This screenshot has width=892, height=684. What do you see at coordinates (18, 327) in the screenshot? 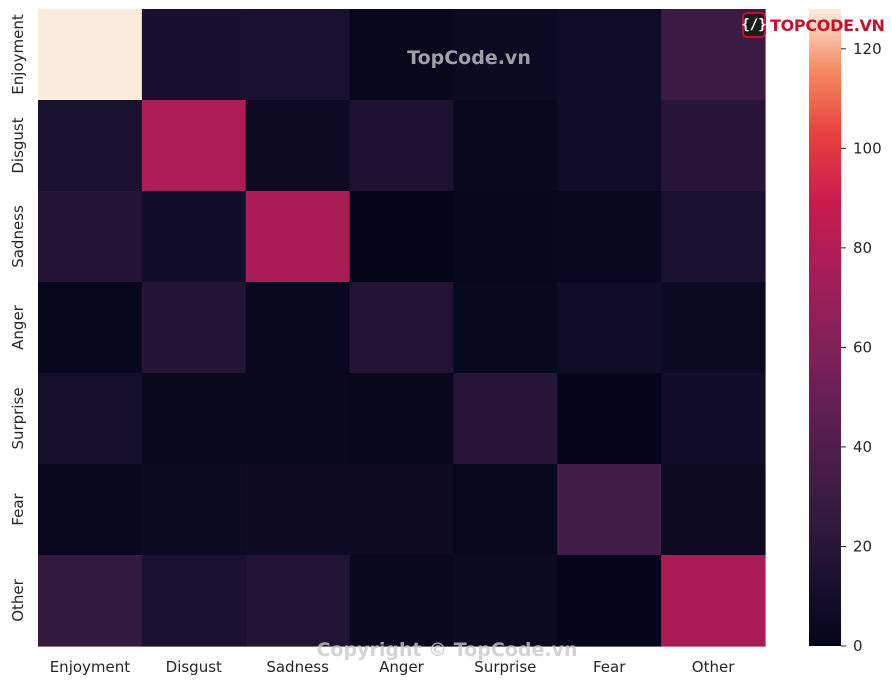
I see `row-tick-label: Anger` at bounding box center [18, 327].